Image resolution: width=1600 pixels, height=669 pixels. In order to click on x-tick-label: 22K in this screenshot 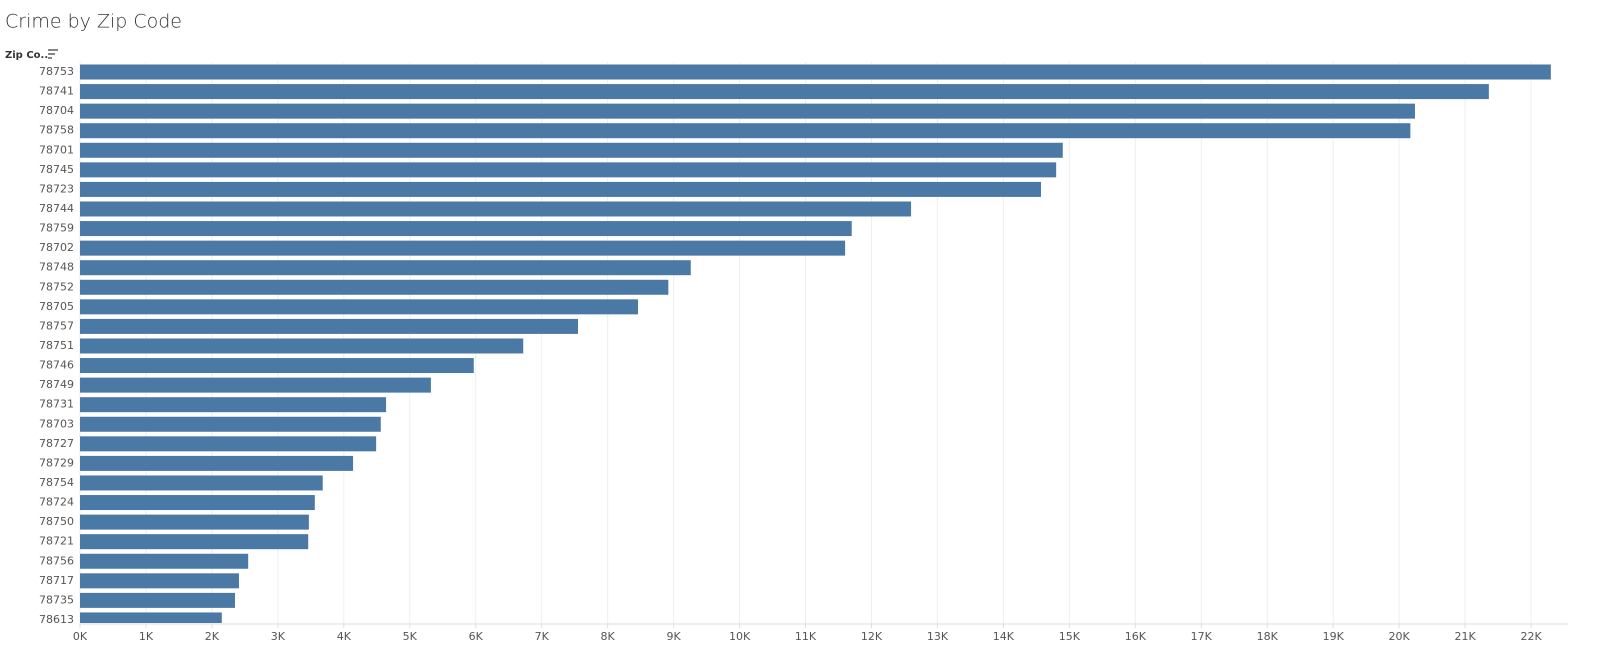, I will do `click(1531, 636)`.